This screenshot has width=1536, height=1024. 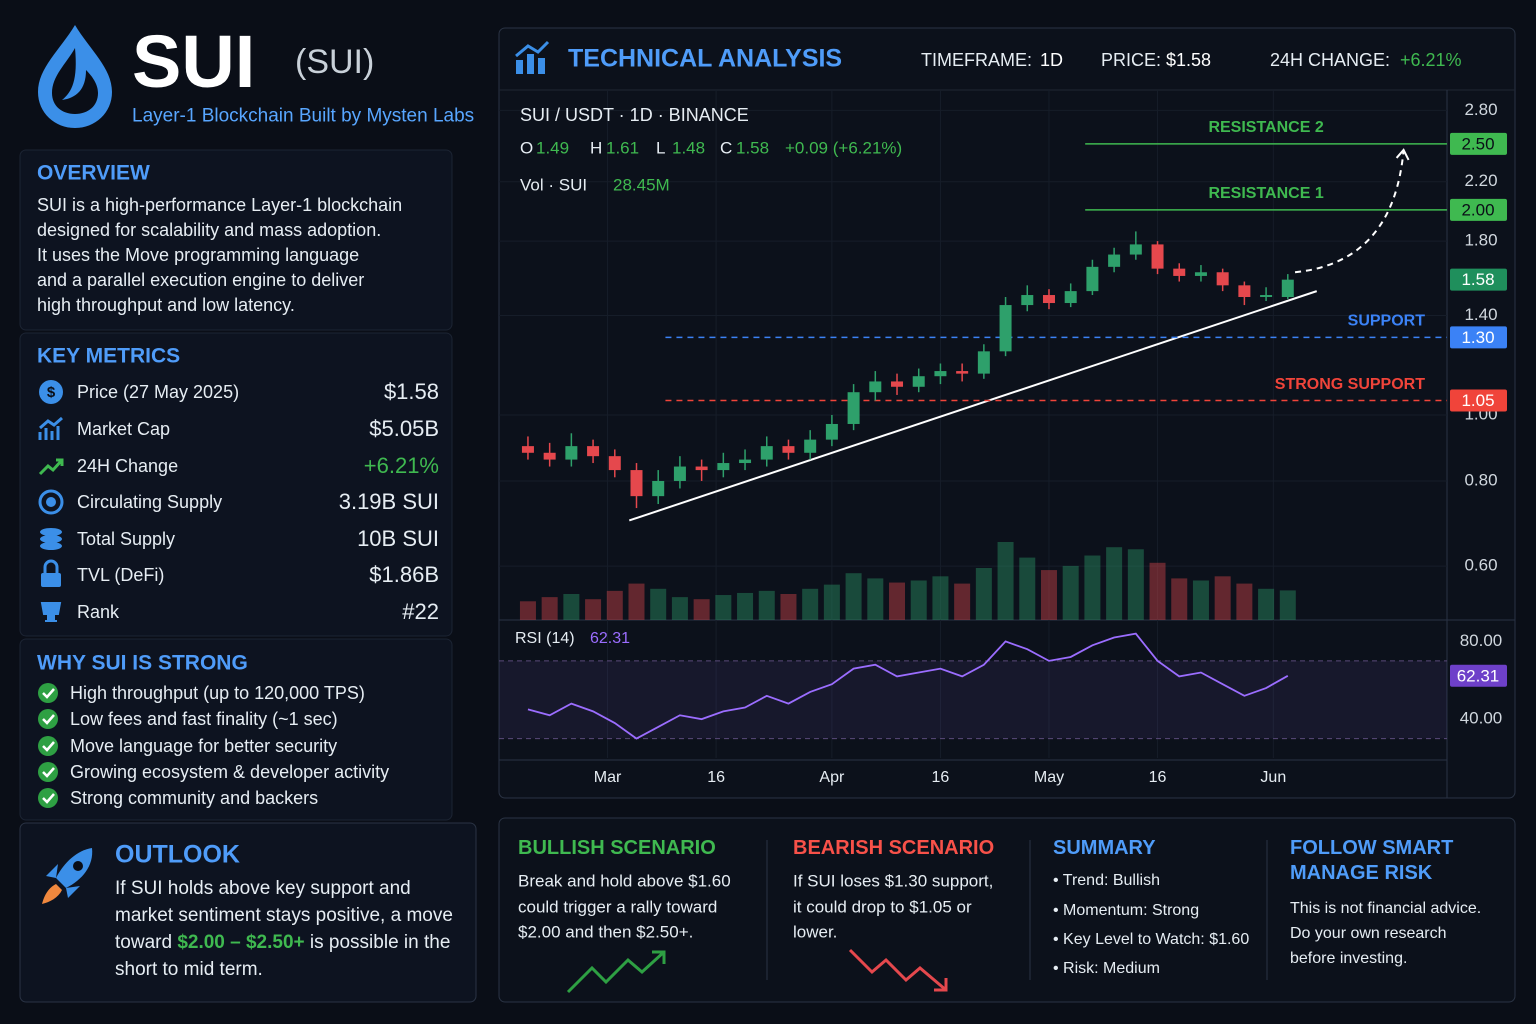 What do you see at coordinates (596, 147) in the screenshot?
I see `ohlc-label: H` at bounding box center [596, 147].